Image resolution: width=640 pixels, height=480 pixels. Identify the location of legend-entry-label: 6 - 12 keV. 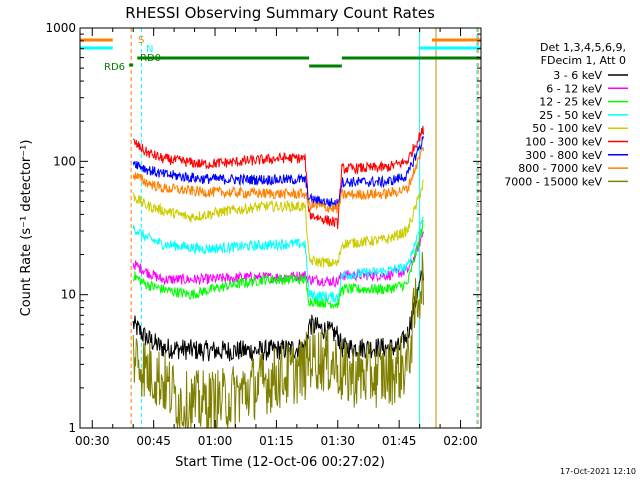
(574, 88).